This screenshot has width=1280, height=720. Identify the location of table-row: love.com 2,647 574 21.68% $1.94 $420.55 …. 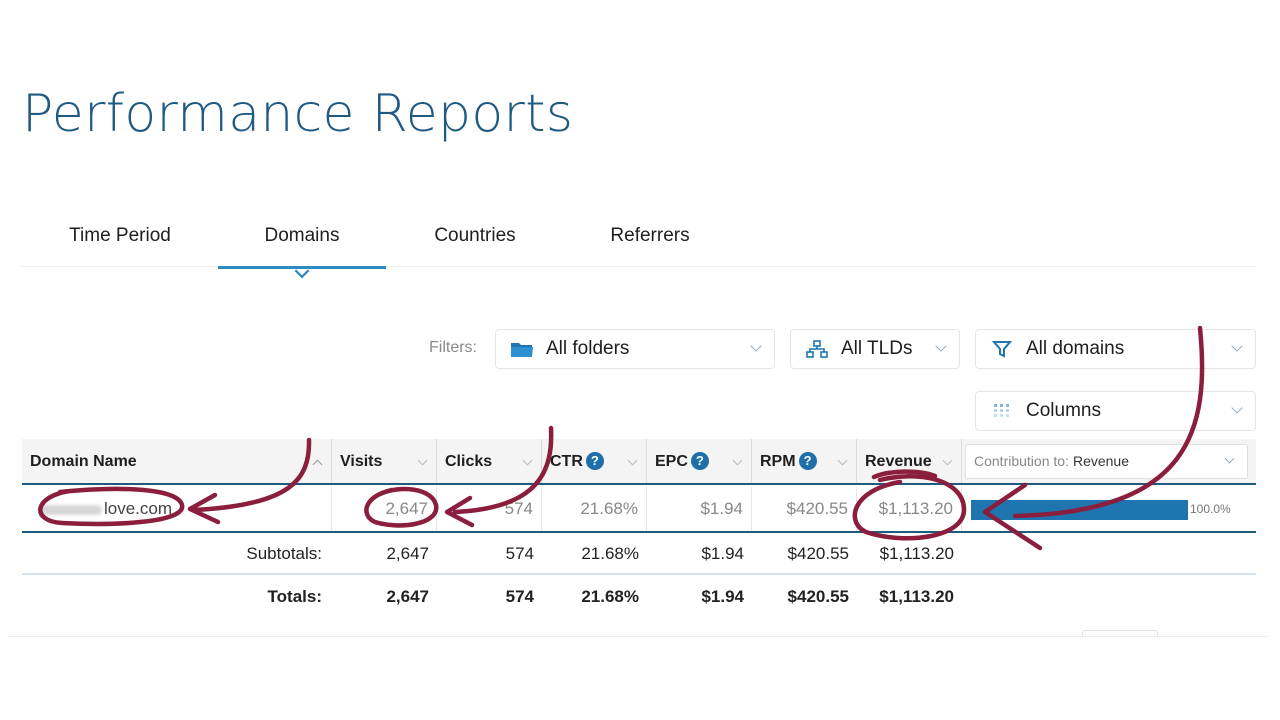
(639, 510).